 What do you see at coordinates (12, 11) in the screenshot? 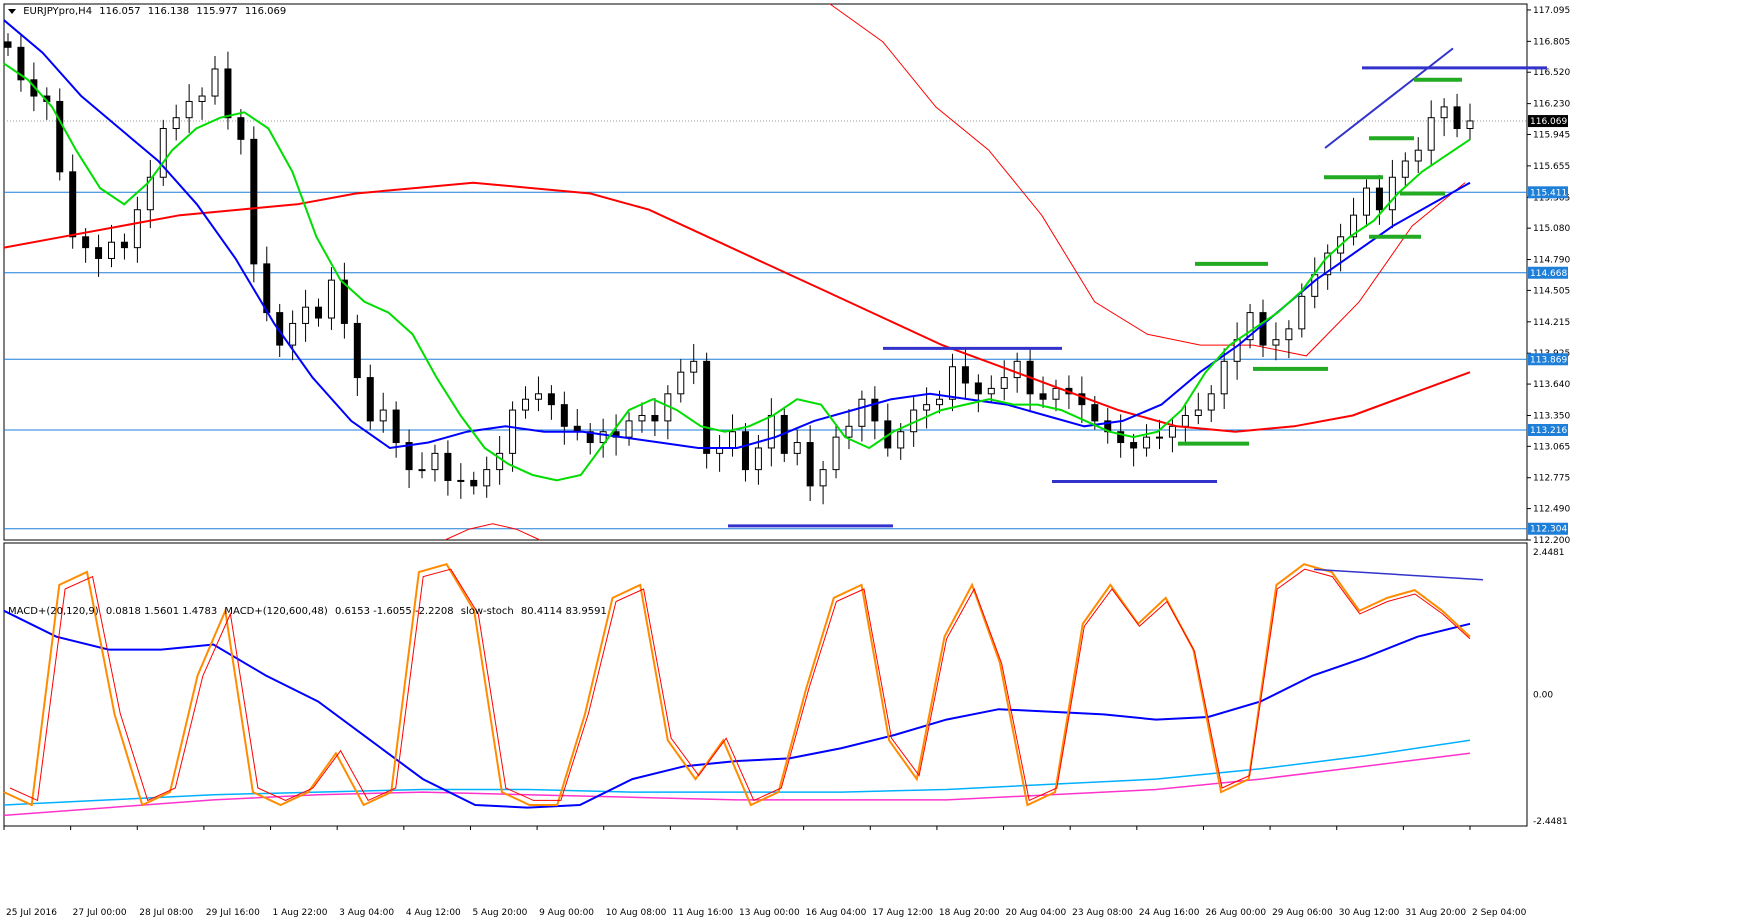
I see `dropdown-triangle-icon` at bounding box center [12, 11].